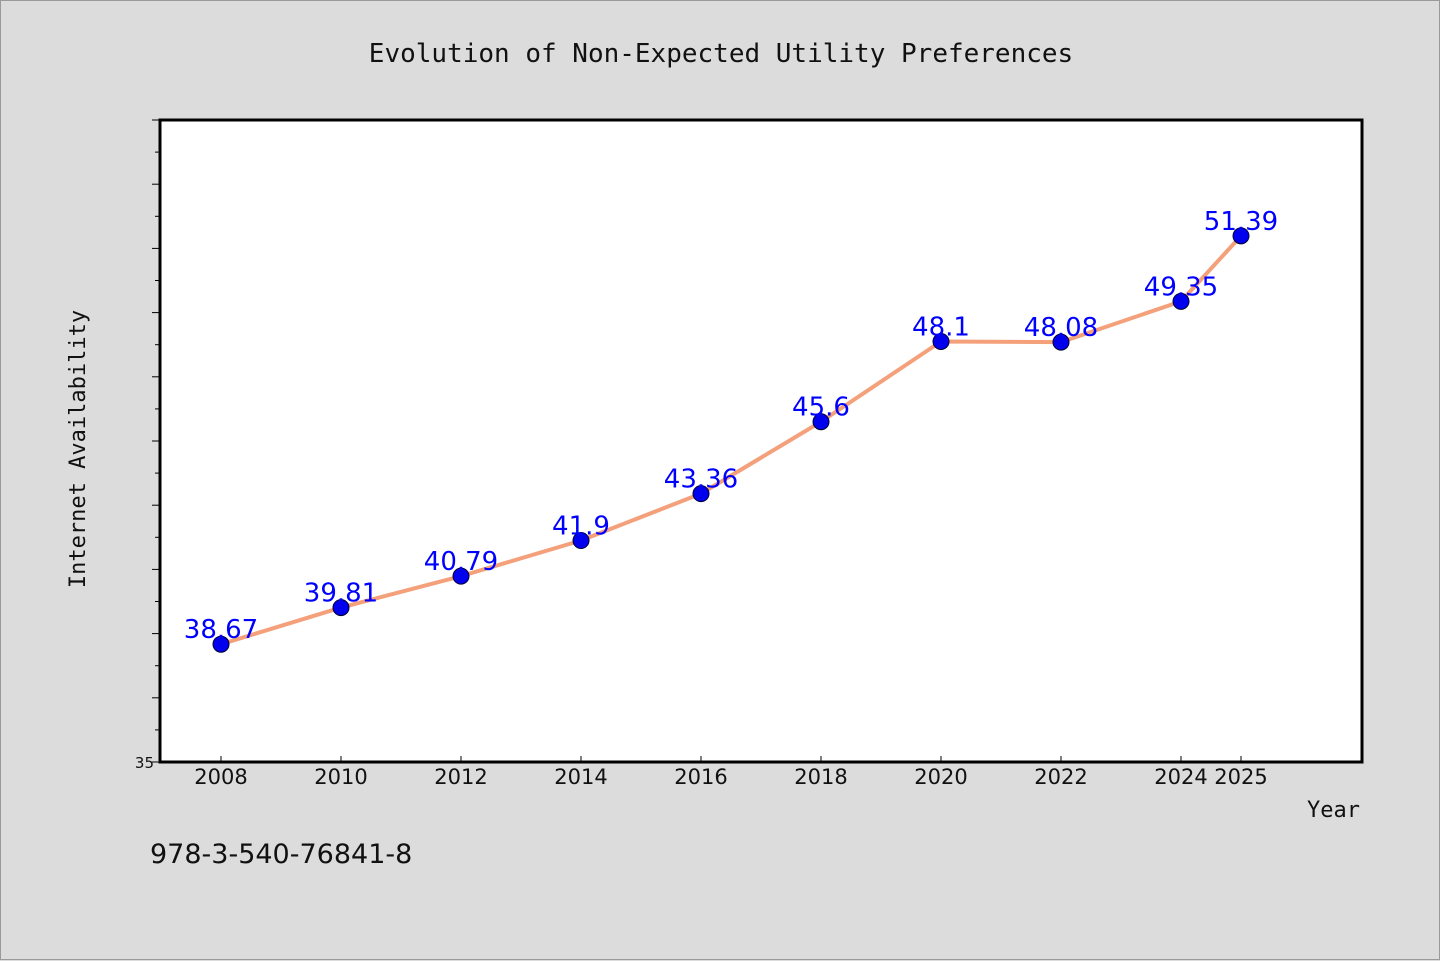 The width and height of the screenshot is (1440, 961). Describe the element at coordinates (144, 763) in the screenshot. I see `y-tick-label: 35` at that location.